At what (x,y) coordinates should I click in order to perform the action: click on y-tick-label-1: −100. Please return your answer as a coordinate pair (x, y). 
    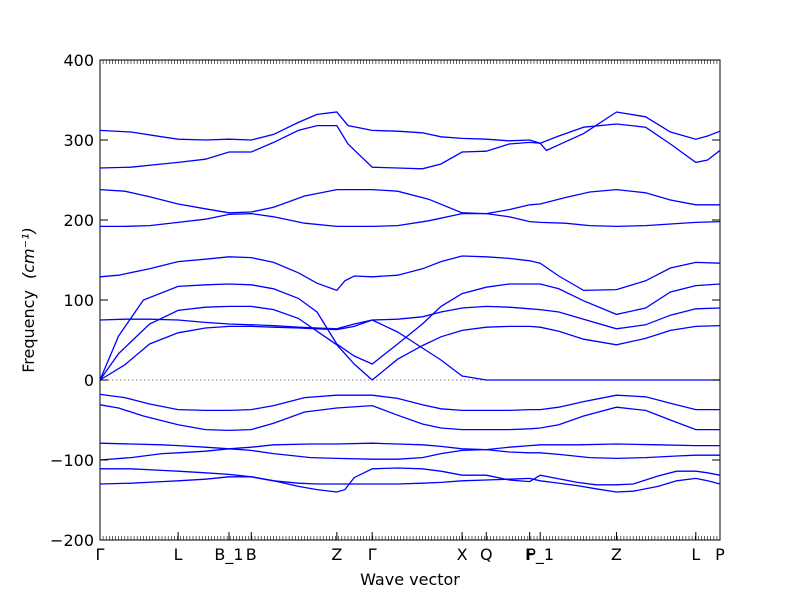
    Looking at the image, I should click on (72, 460).